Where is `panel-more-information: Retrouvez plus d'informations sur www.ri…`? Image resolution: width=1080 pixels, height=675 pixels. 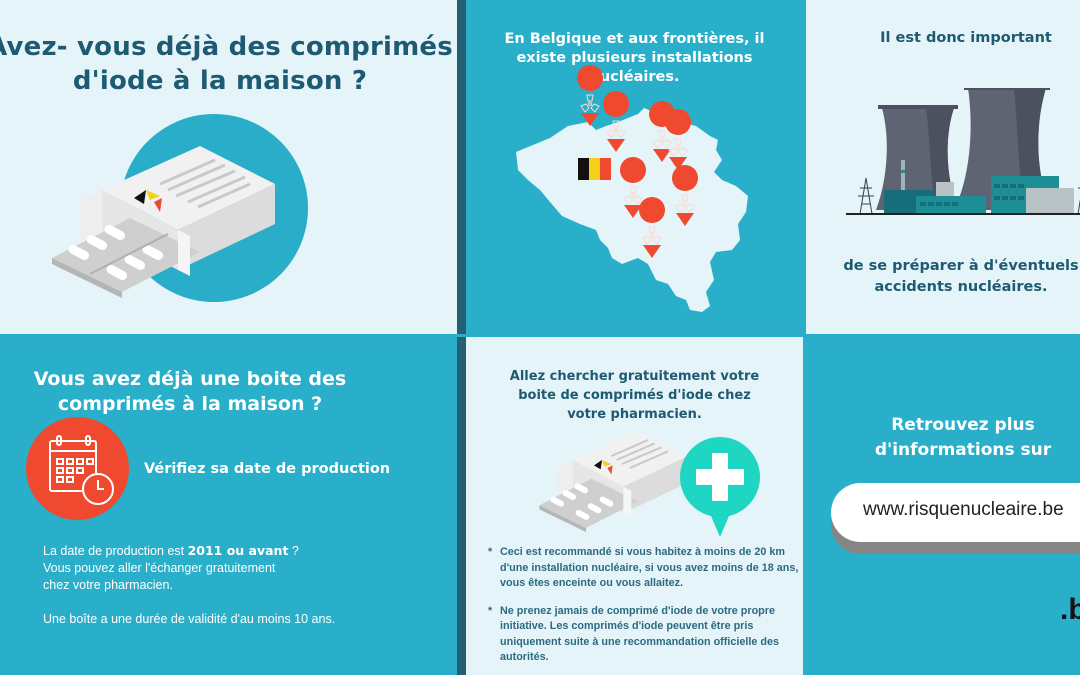 panel-more-information: Retrouvez plus d'informations sur www.ri… is located at coordinates (941, 506).